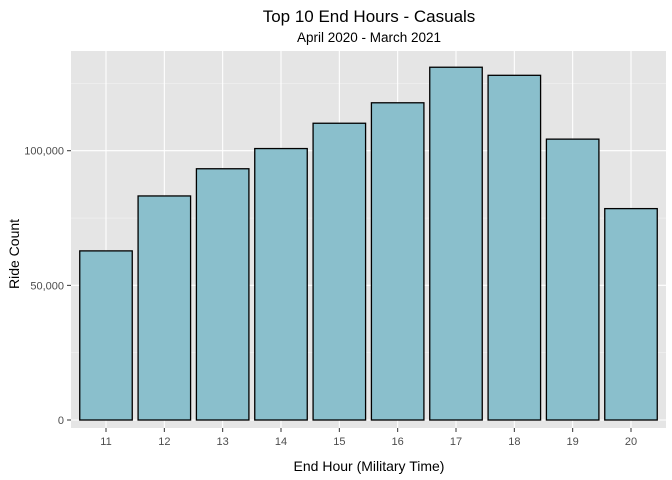 This screenshot has height=480, width=672. Describe the element at coordinates (105, 442) in the screenshot. I see `x-tick-label: 11` at that location.